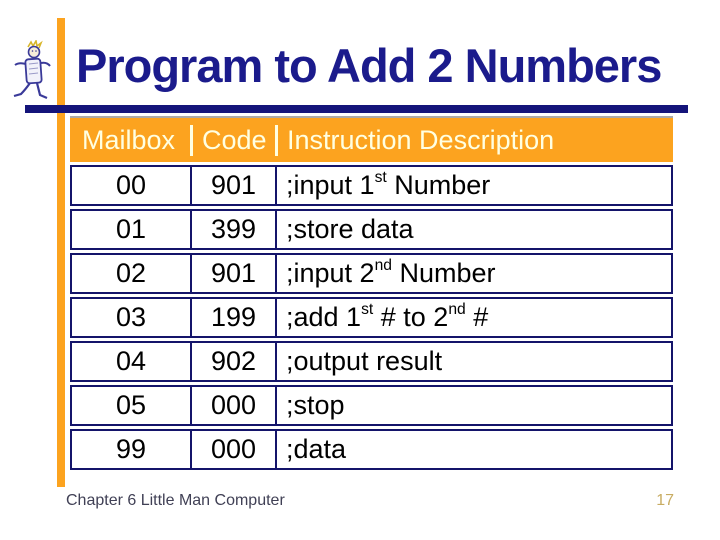 Image resolution: width=720 pixels, height=540 pixels. Describe the element at coordinates (473, 185) in the screenshot. I see `instruction-cell: ;input 1st Number` at that location.